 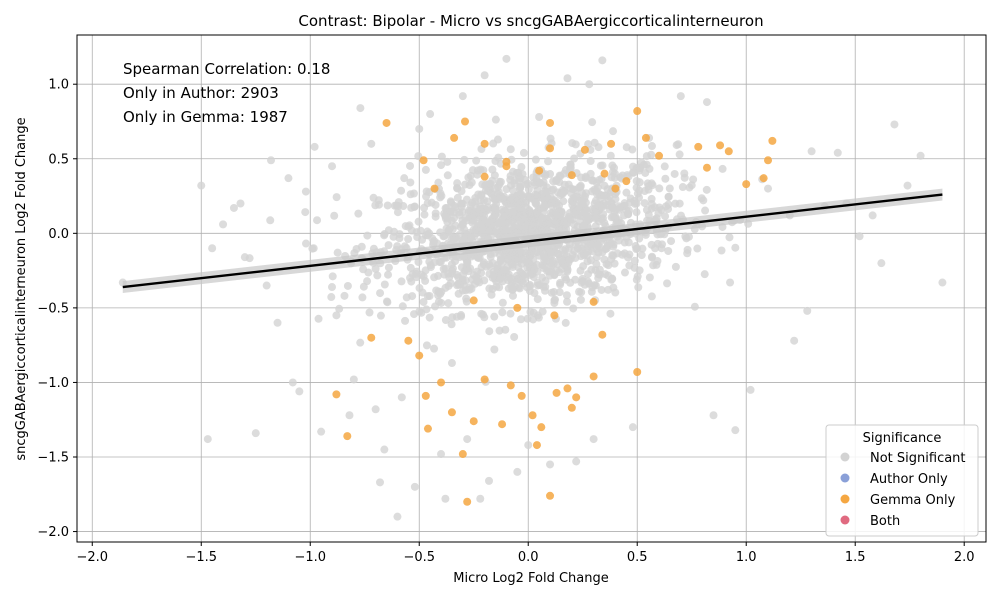 What do you see at coordinates (902, 438) in the screenshot?
I see `legend-title: Significance` at bounding box center [902, 438].